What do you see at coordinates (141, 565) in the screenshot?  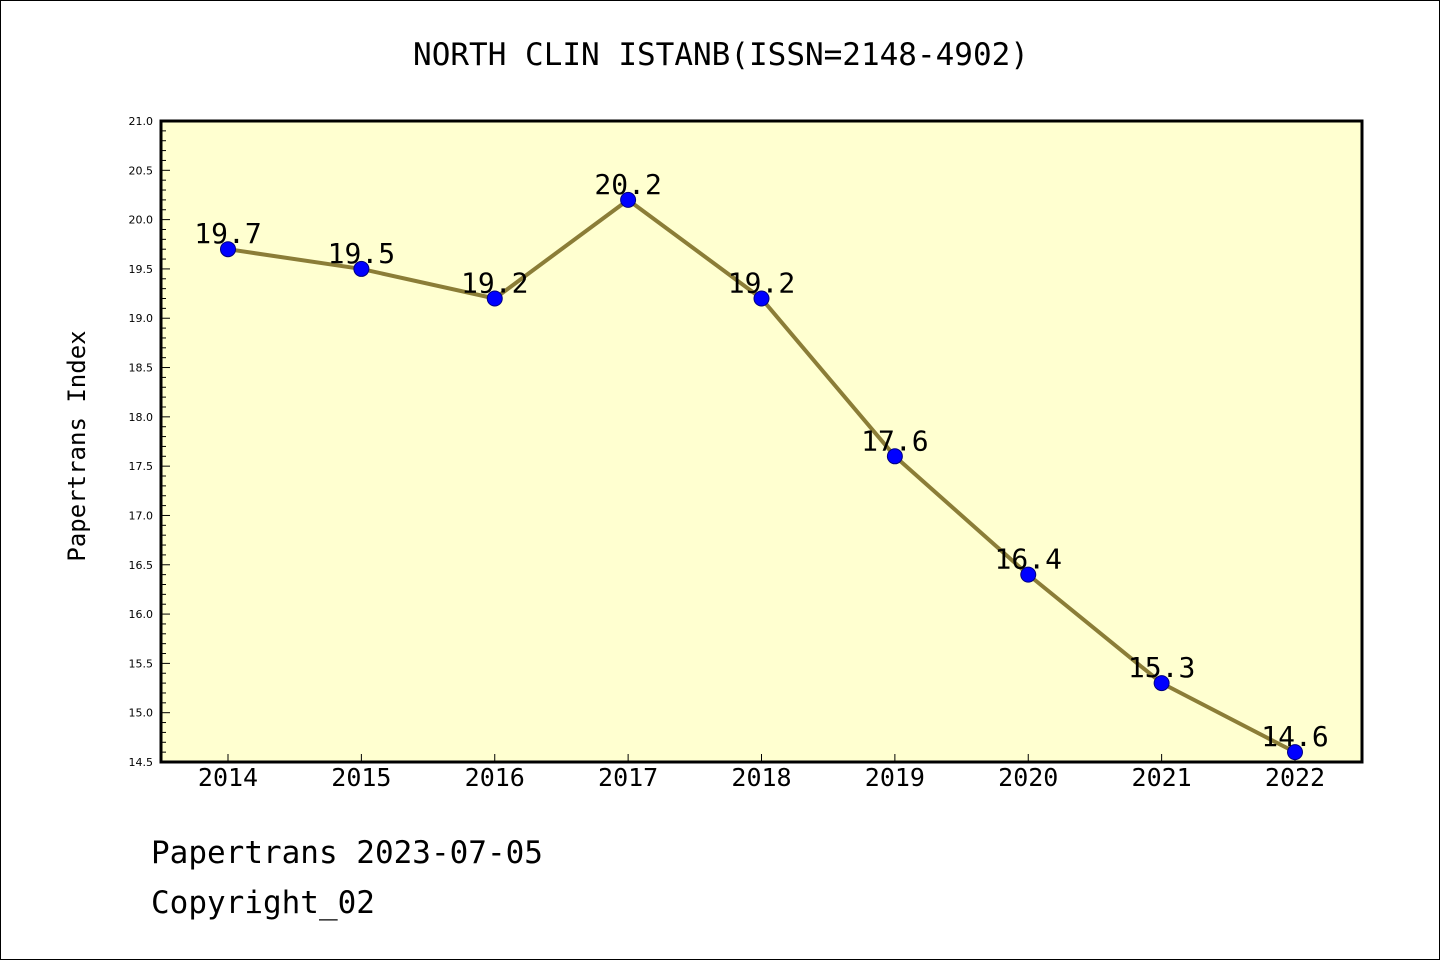 I see `y-tick-label: 16.5` at bounding box center [141, 565].